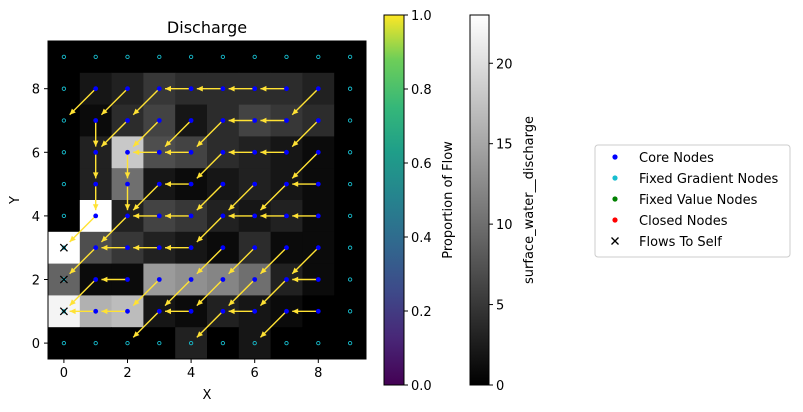 This screenshot has height=412, width=803. I want to click on legend-label: Fixed Value Nodes, so click(698, 200).